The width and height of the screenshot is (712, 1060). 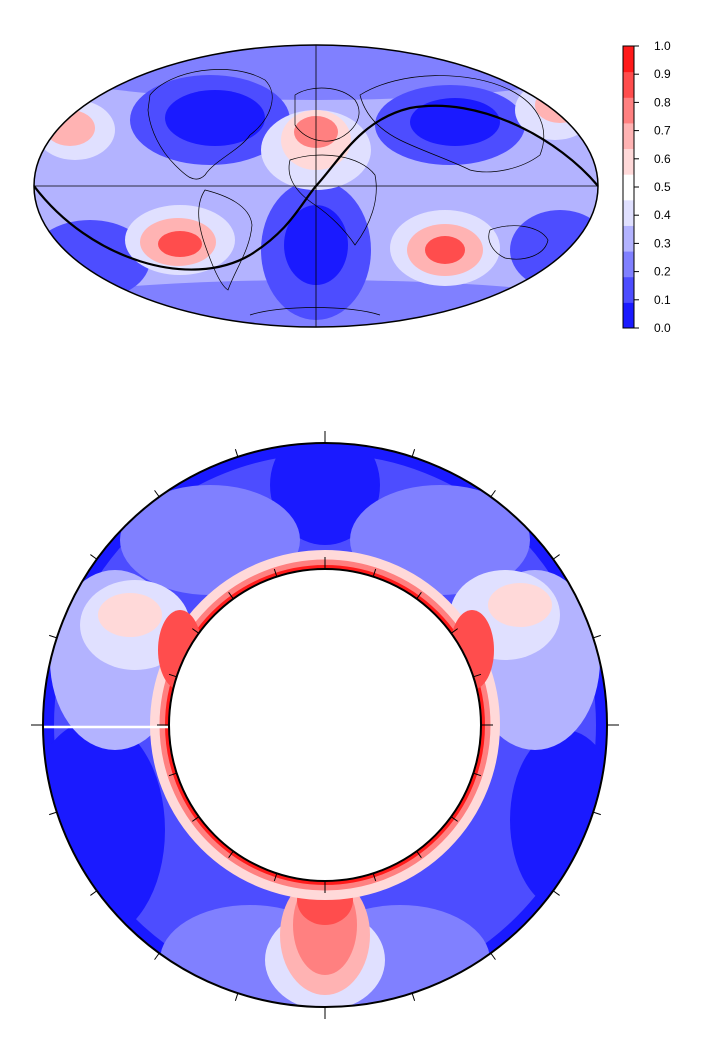 What do you see at coordinates (662, 102) in the screenshot?
I see `colorbar-tick-label: 0.8` at bounding box center [662, 102].